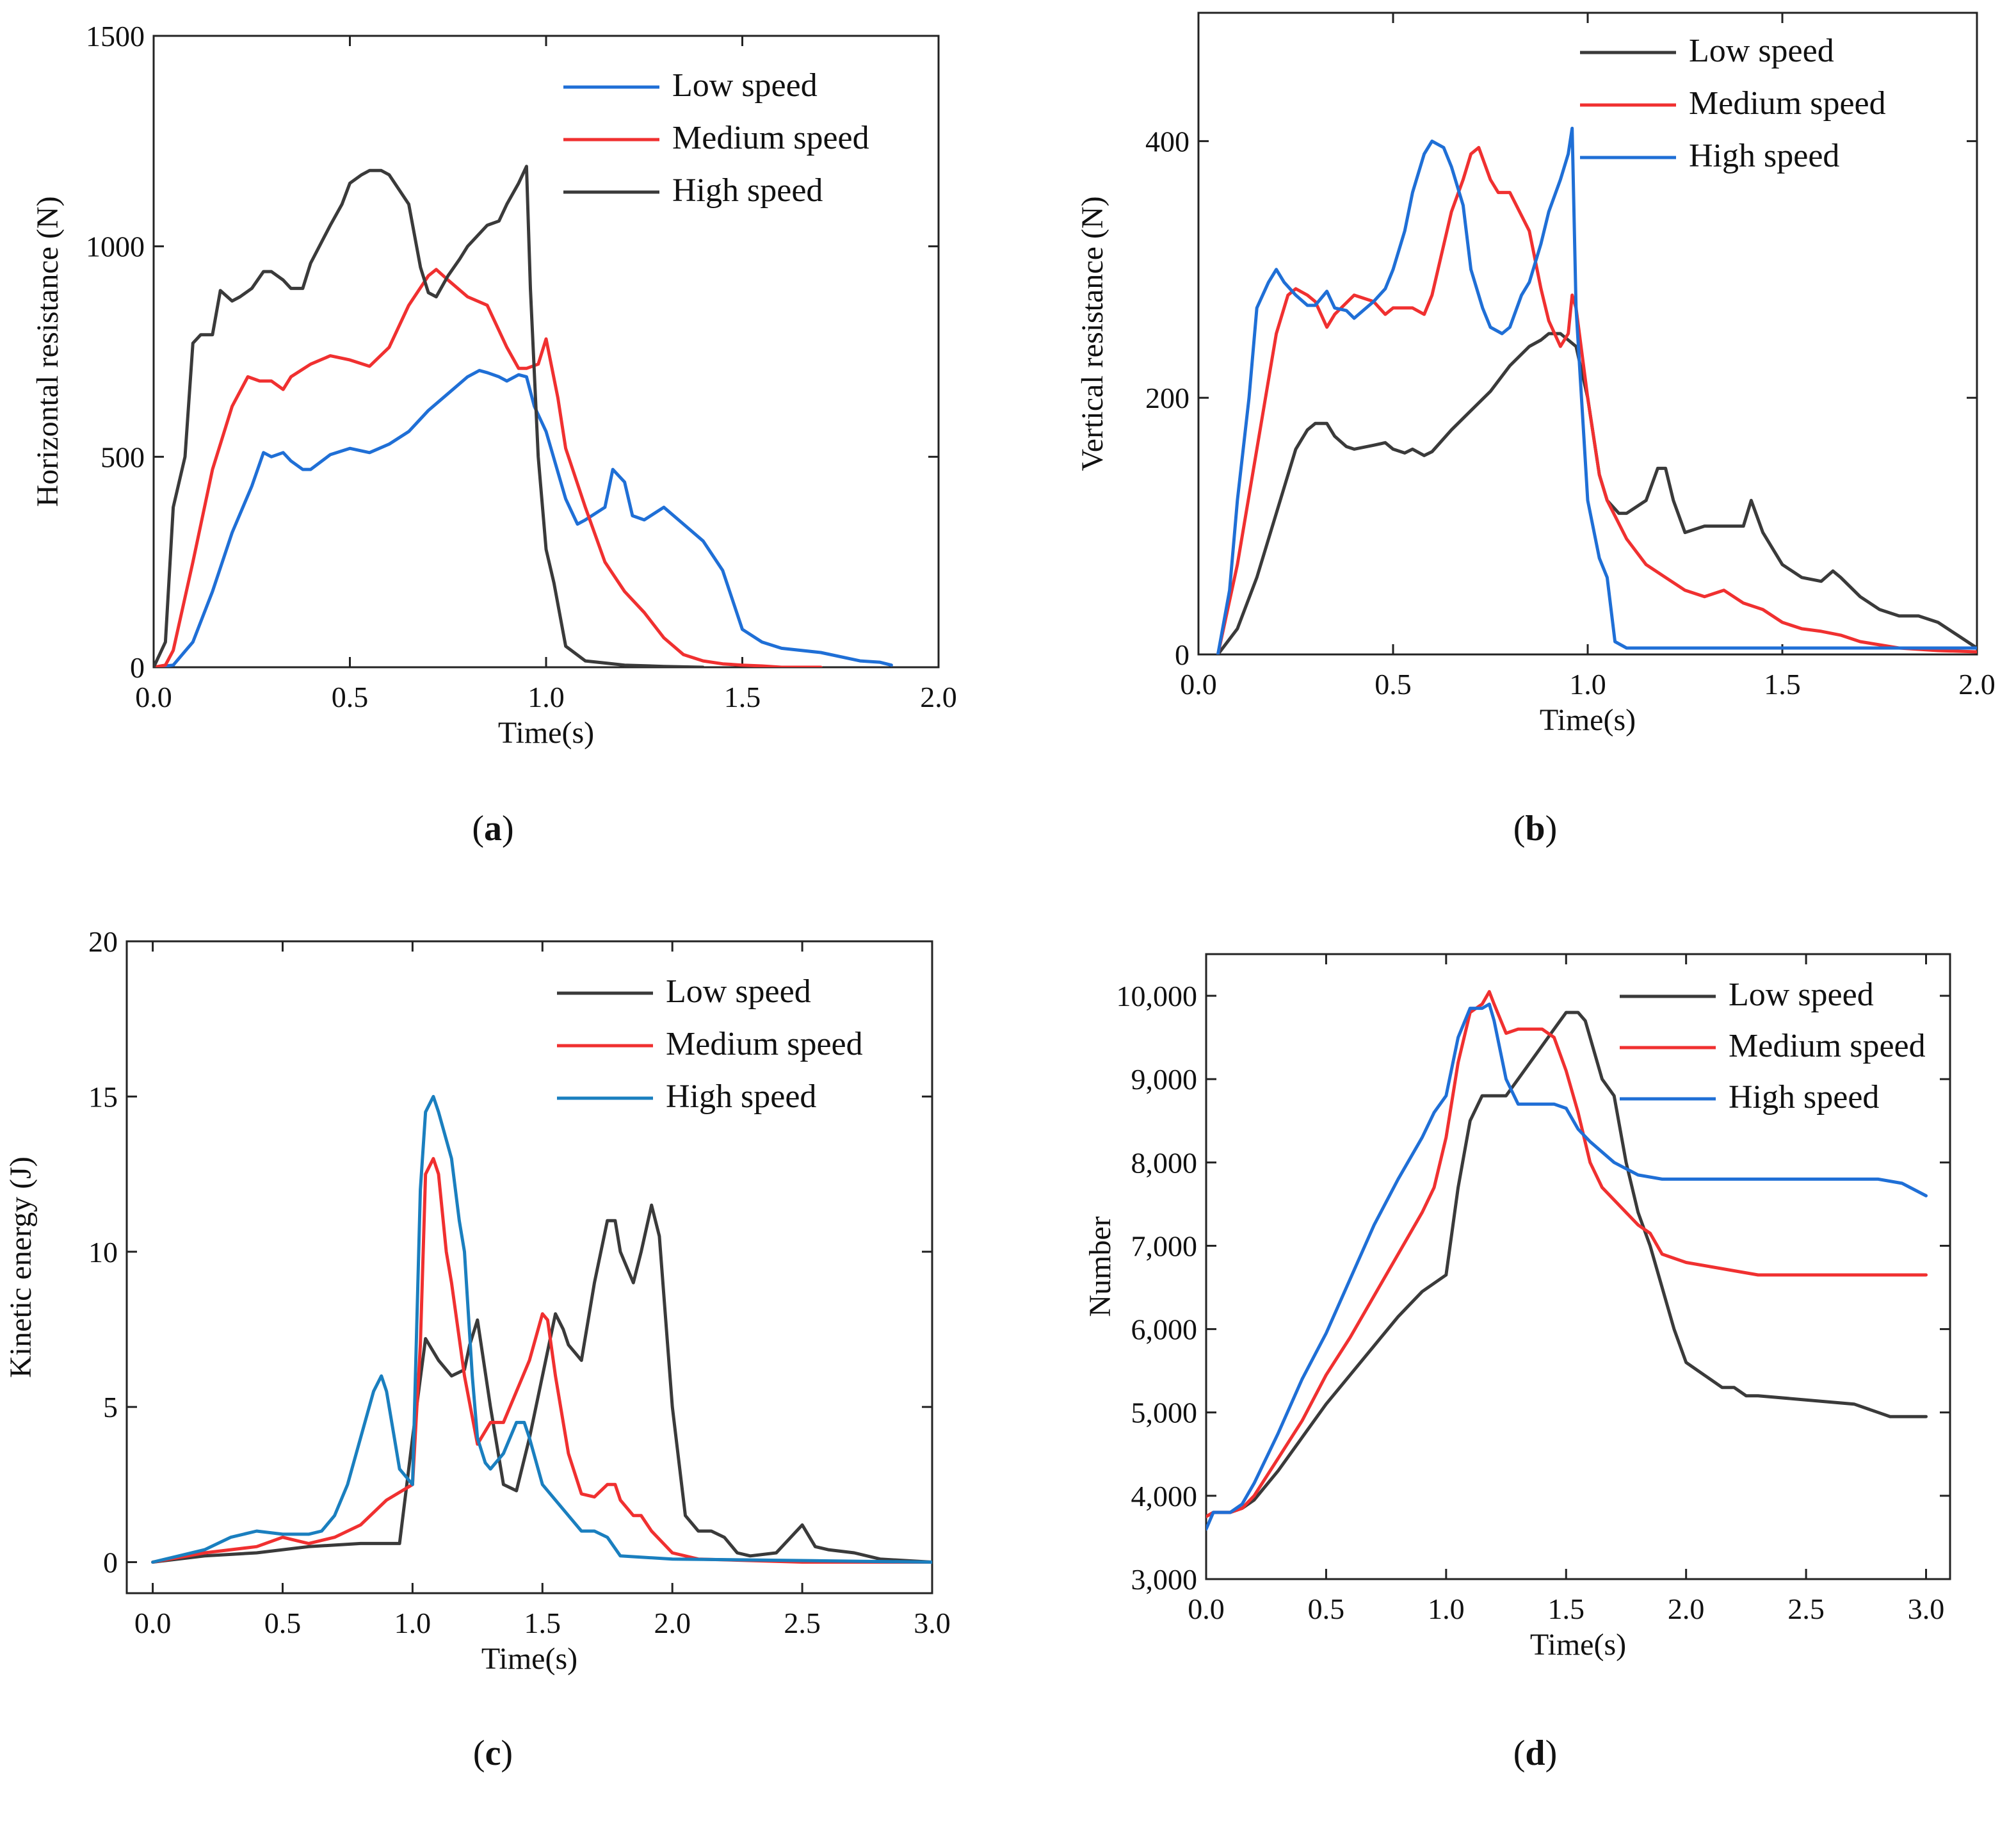 The width and height of the screenshot is (2016, 1841). What do you see at coordinates (1164, 1413) in the screenshot?
I see `y-tick-label: 5,000` at bounding box center [1164, 1413].